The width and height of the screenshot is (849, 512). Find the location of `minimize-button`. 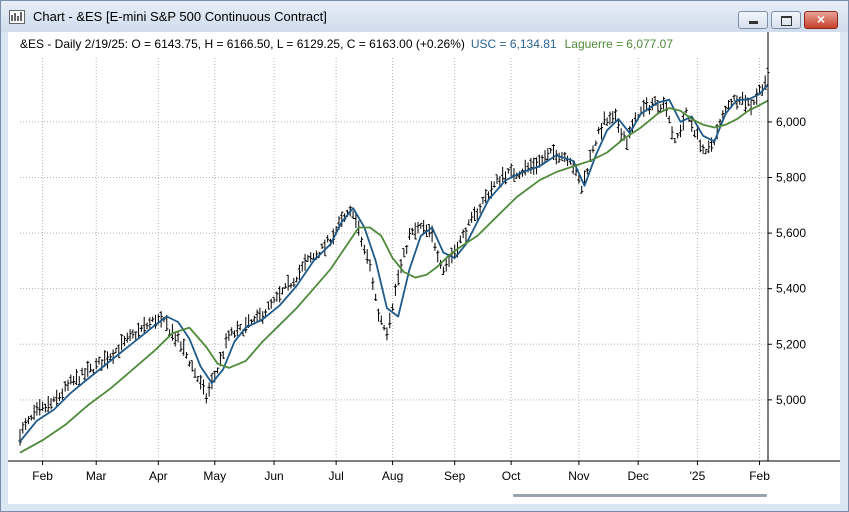

minimize-button is located at coordinates (753, 20).